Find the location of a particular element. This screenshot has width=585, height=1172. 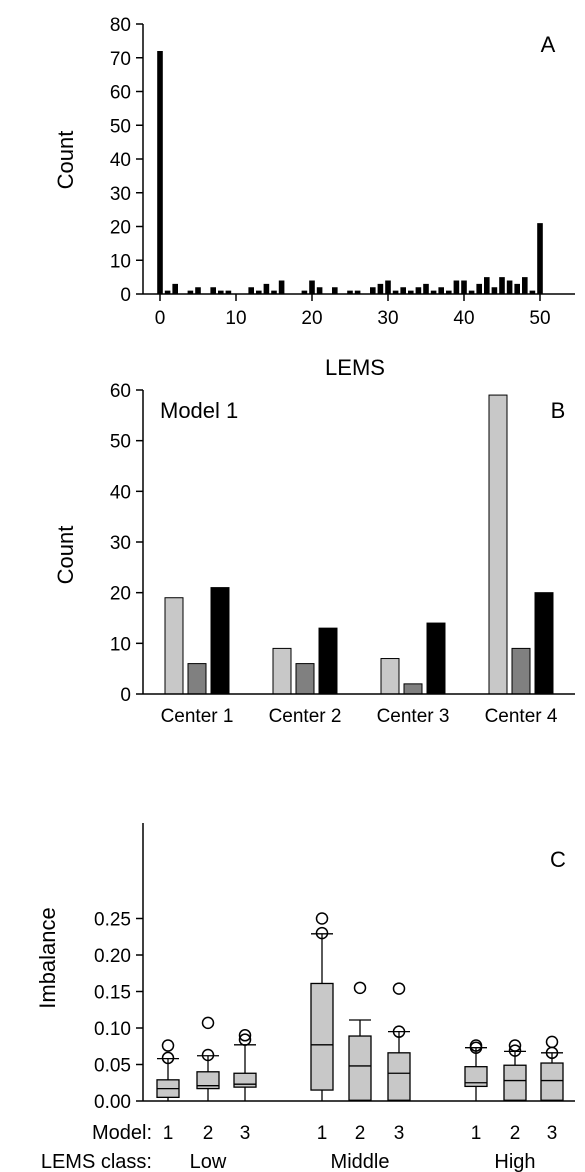

panel-b-annotation: Model 1 is located at coordinates (199, 410).